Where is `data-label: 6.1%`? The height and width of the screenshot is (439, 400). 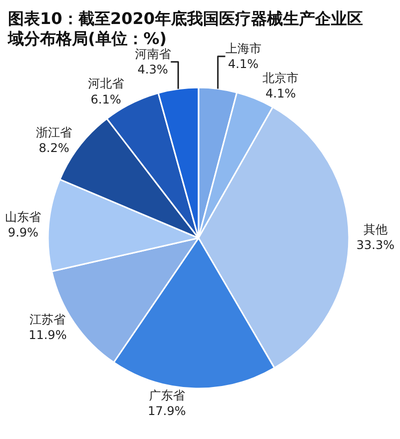
data-label: 6.1% is located at coordinates (106, 99).